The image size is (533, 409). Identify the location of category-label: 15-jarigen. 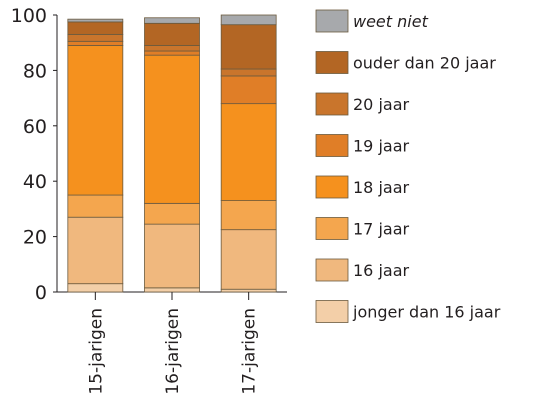
(96, 351).